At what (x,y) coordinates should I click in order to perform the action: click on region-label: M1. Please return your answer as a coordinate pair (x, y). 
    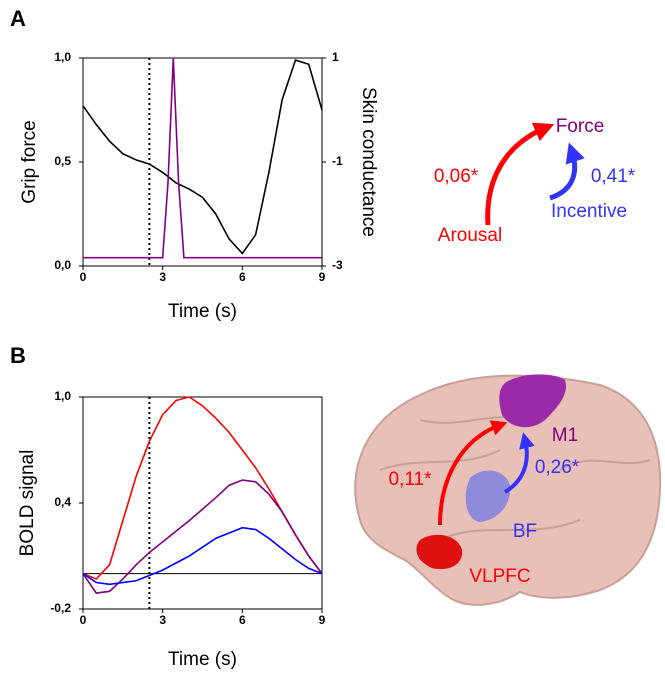
    Looking at the image, I should click on (565, 435).